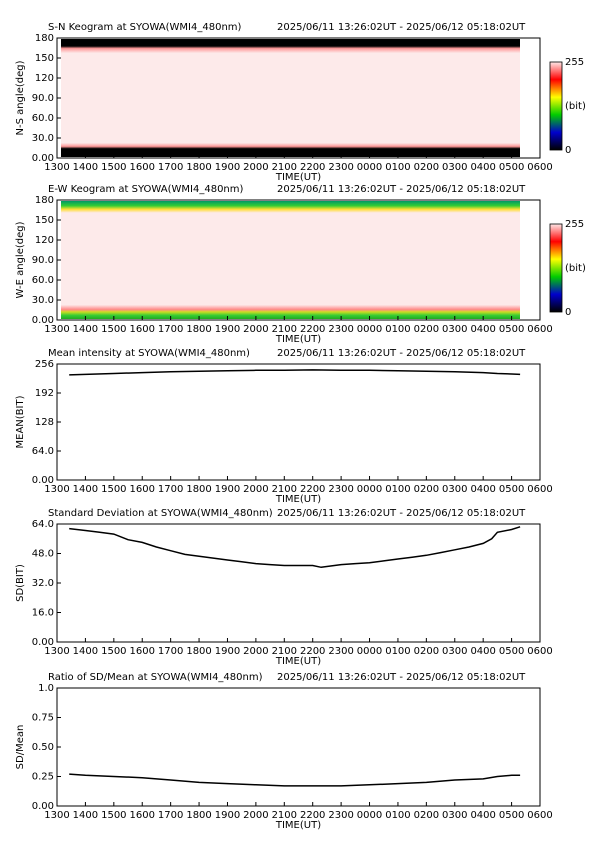  Describe the element at coordinates (397, 651) in the screenshot. I see `x-tick-label: 0100` at that location.